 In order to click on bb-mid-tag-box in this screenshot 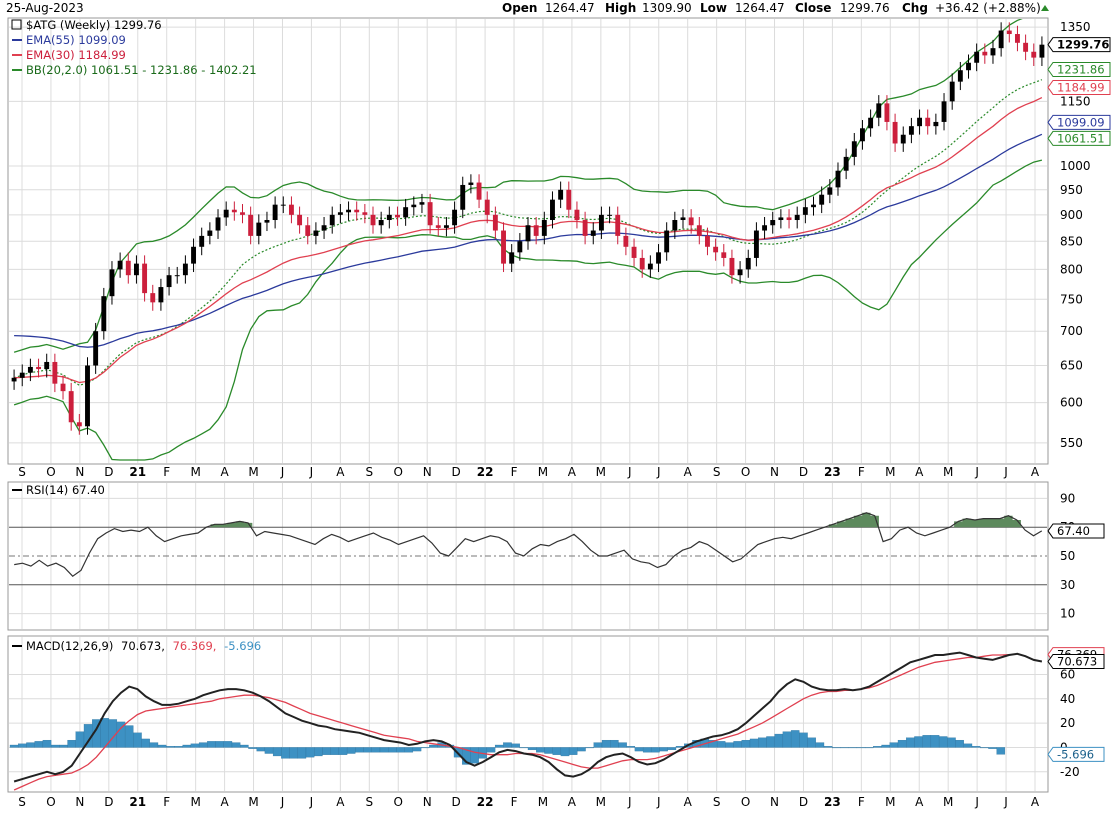, I will do `click(1079, 70)`.